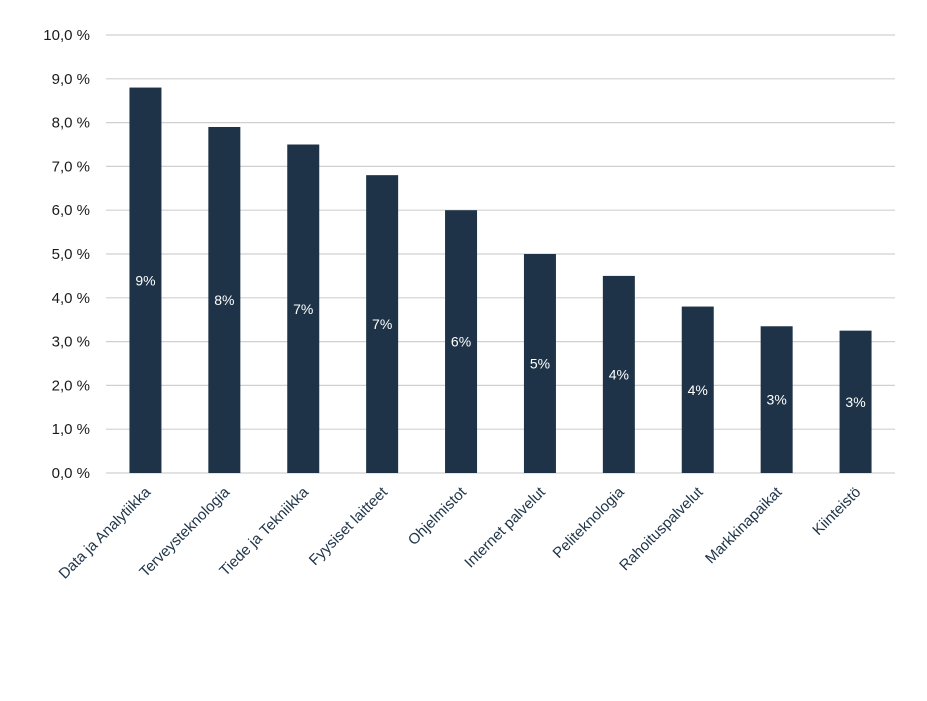  Describe the element at coordinates (66, 35) in the screenshot. I see `y-tick-label: 10,0 %` at that location.